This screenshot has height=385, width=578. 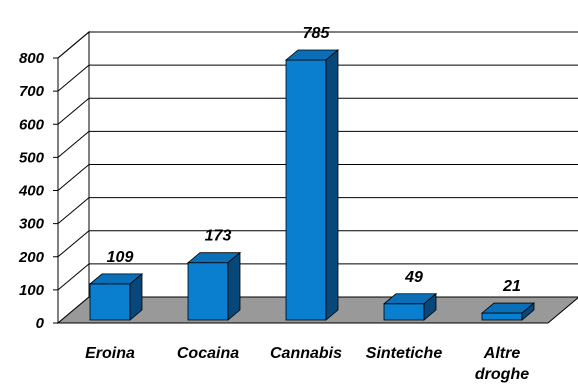 What do you see at coordinates (317, 33) in the screenshot?
I see `data-label: 785` at bounding box center [317, 33].